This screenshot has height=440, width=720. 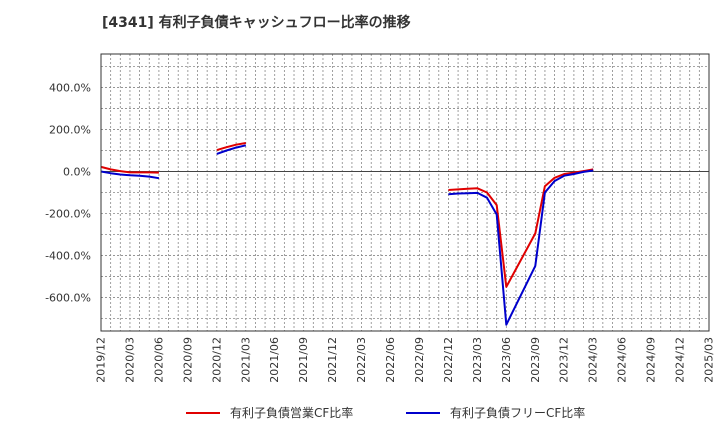 What do you see at coordinates (303, 360) in the screenshot?
I see `x-tick-label: 2021/09` at bounding box center [303, 360].